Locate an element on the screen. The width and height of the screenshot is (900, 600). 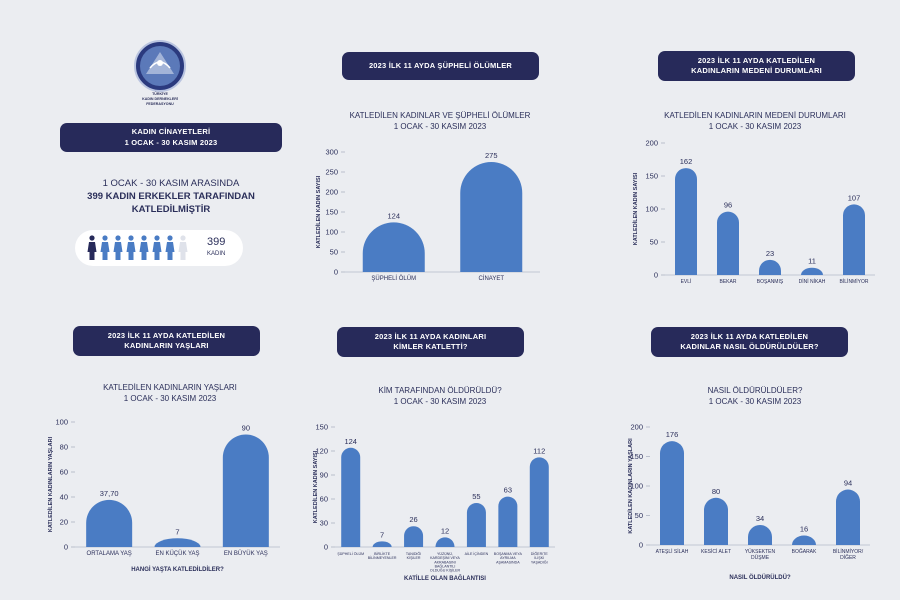
intro-pill-line-2: 1 OCAK - 30 KASIM 2023 is located at coordinates (171, 142).